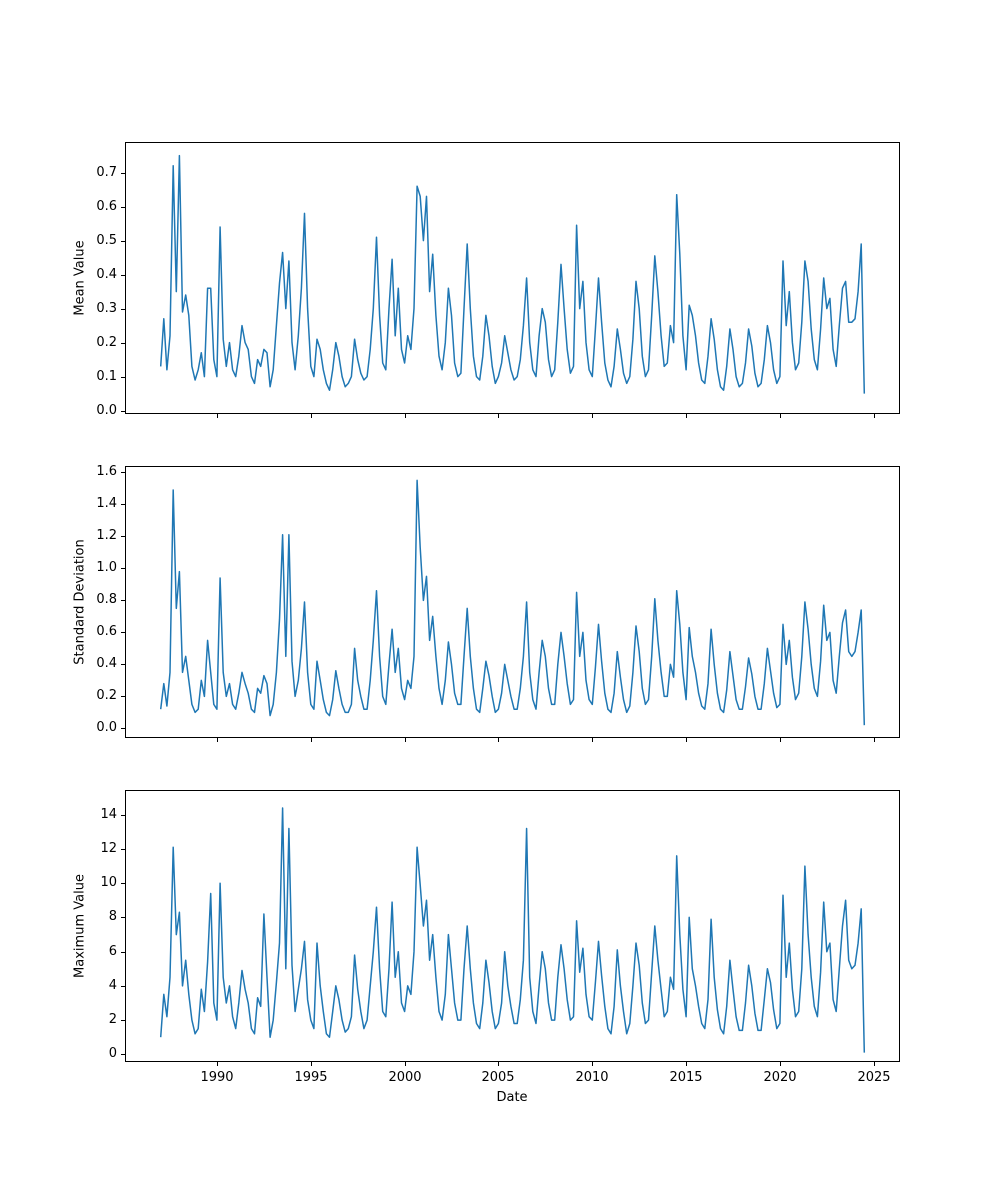  Describe the element at coordinates (311, 1077) in the screenshot. I see `x-tick-label: 1995` at that location.